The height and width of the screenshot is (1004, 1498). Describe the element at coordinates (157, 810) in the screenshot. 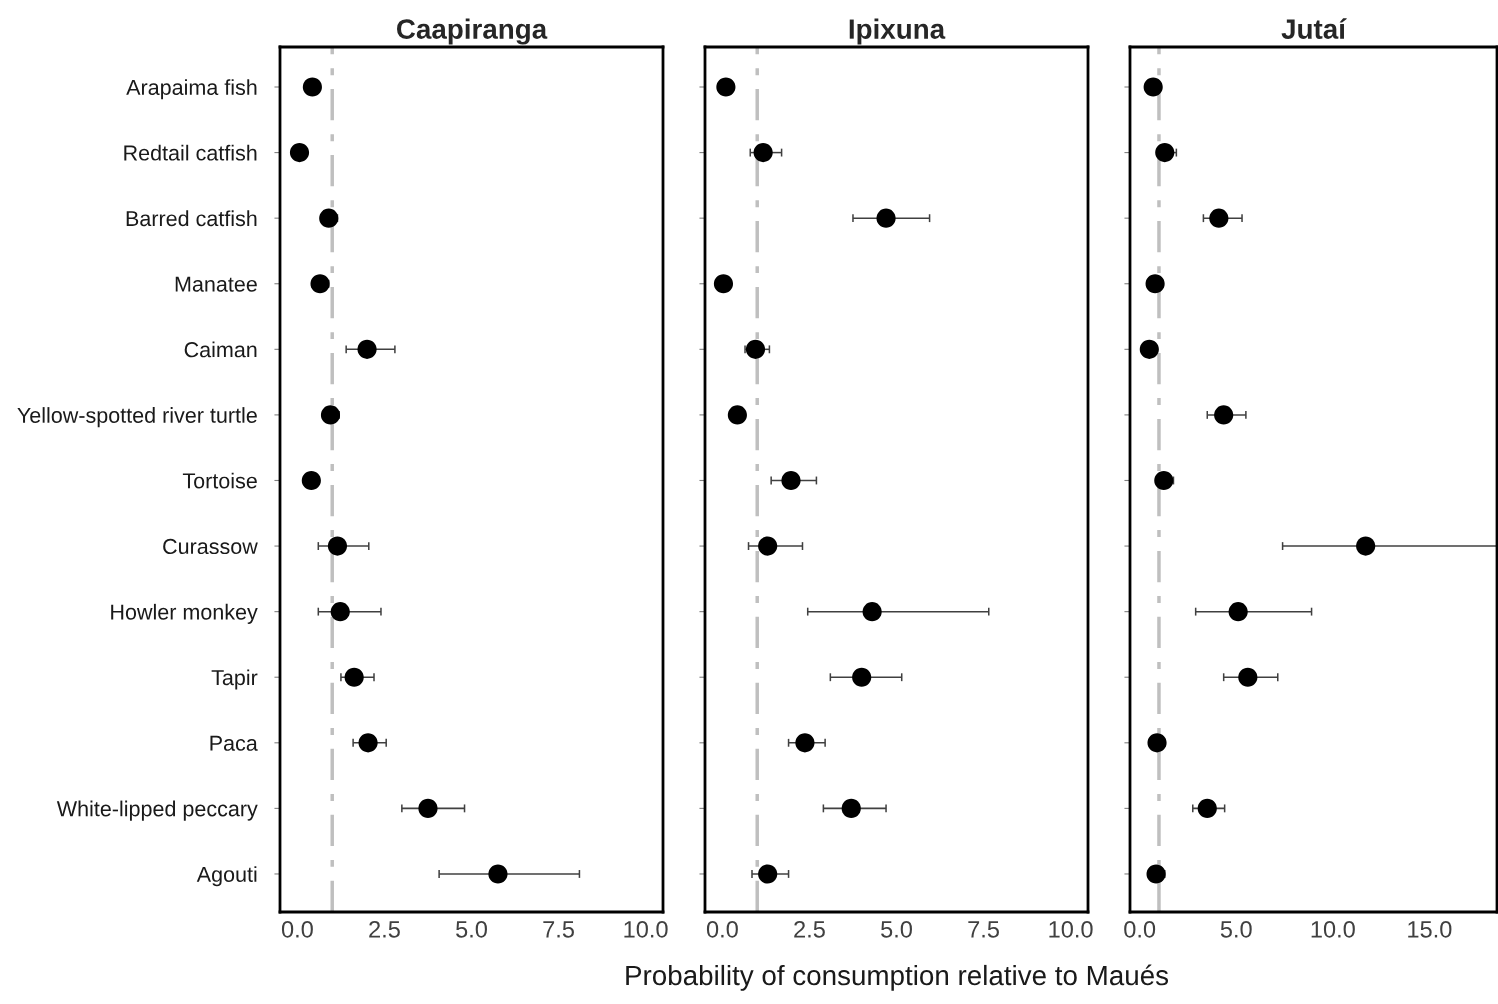

I see `y-tick-label: White-lipped peccary` at that location.